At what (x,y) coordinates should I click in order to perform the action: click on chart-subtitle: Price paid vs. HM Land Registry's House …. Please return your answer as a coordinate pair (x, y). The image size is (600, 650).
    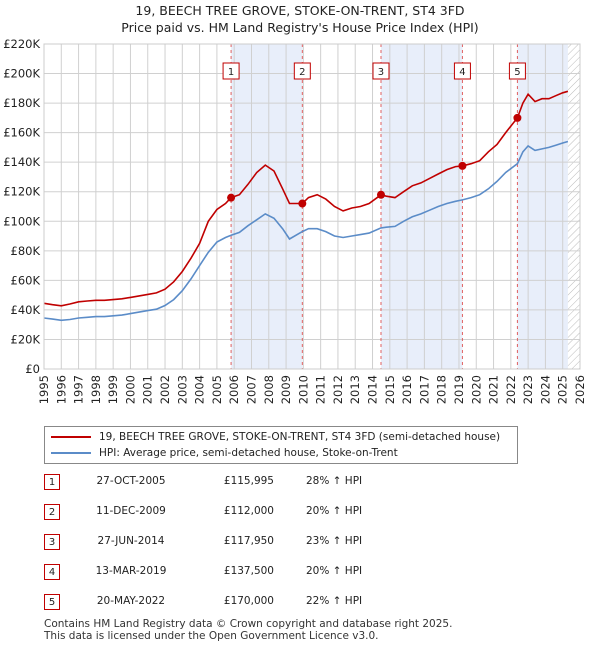
    Looking at the image, I should click on (300, 27).